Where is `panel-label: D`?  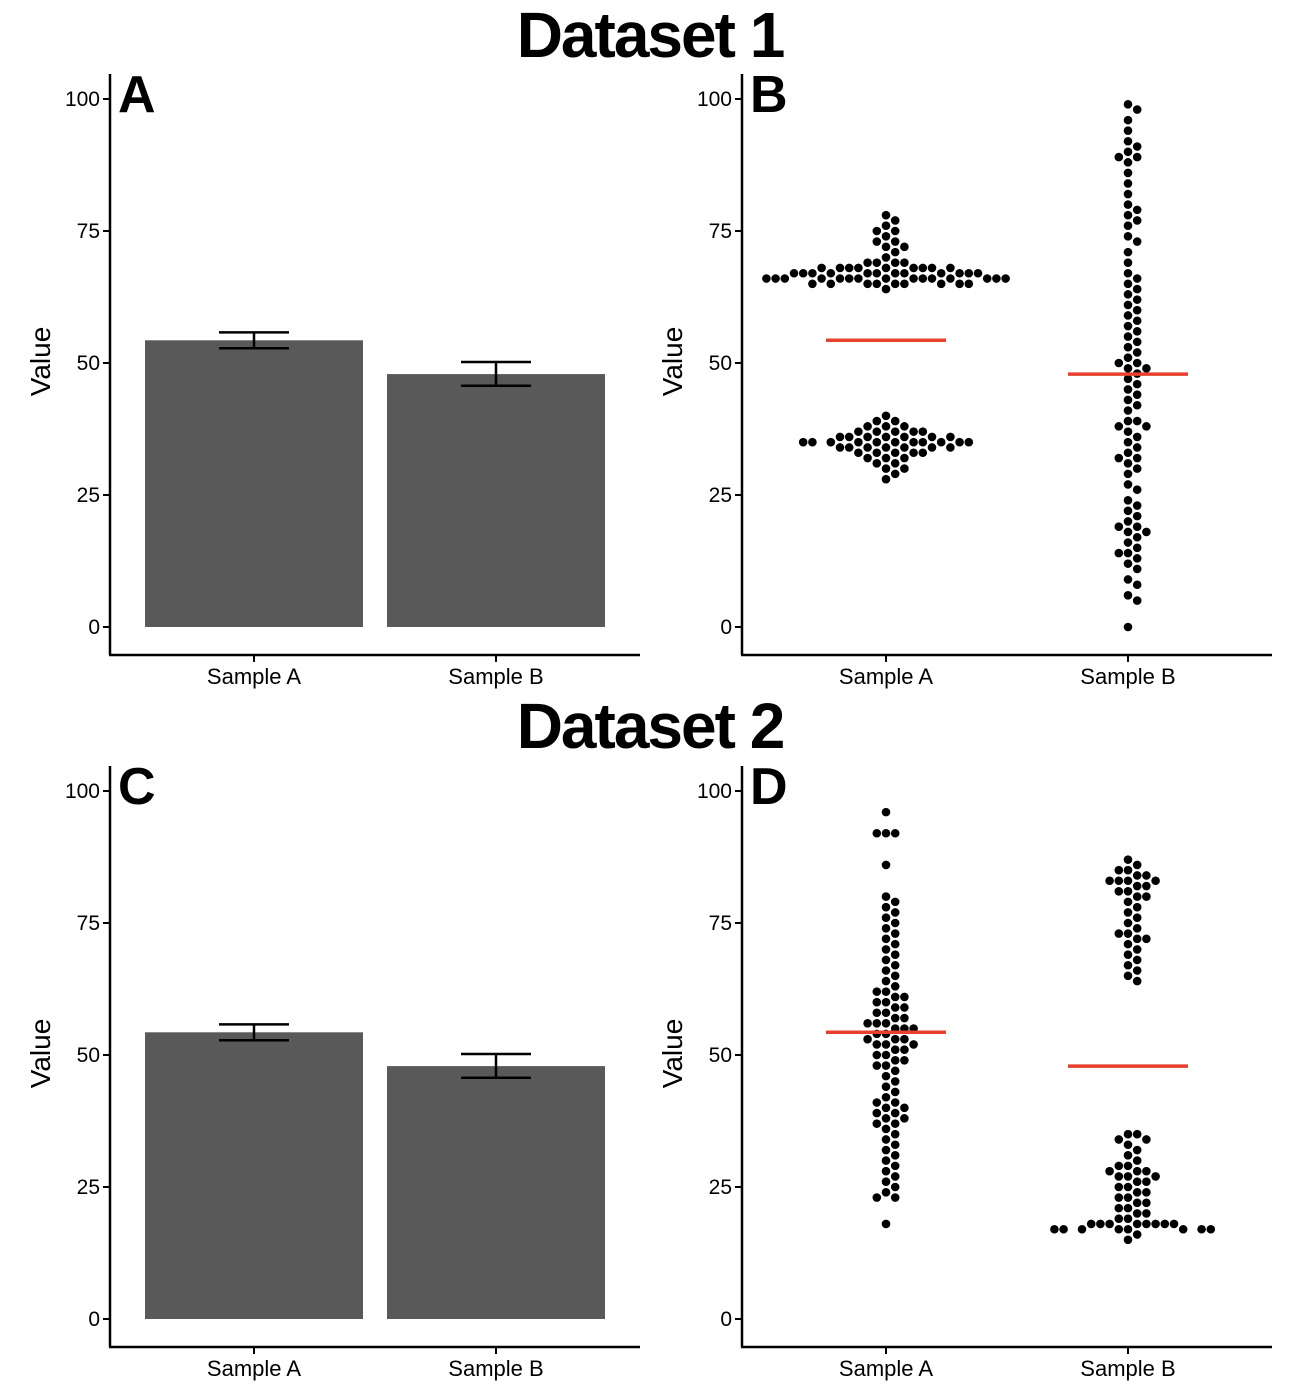 panel-label: D is located at coordinates (769, 787).